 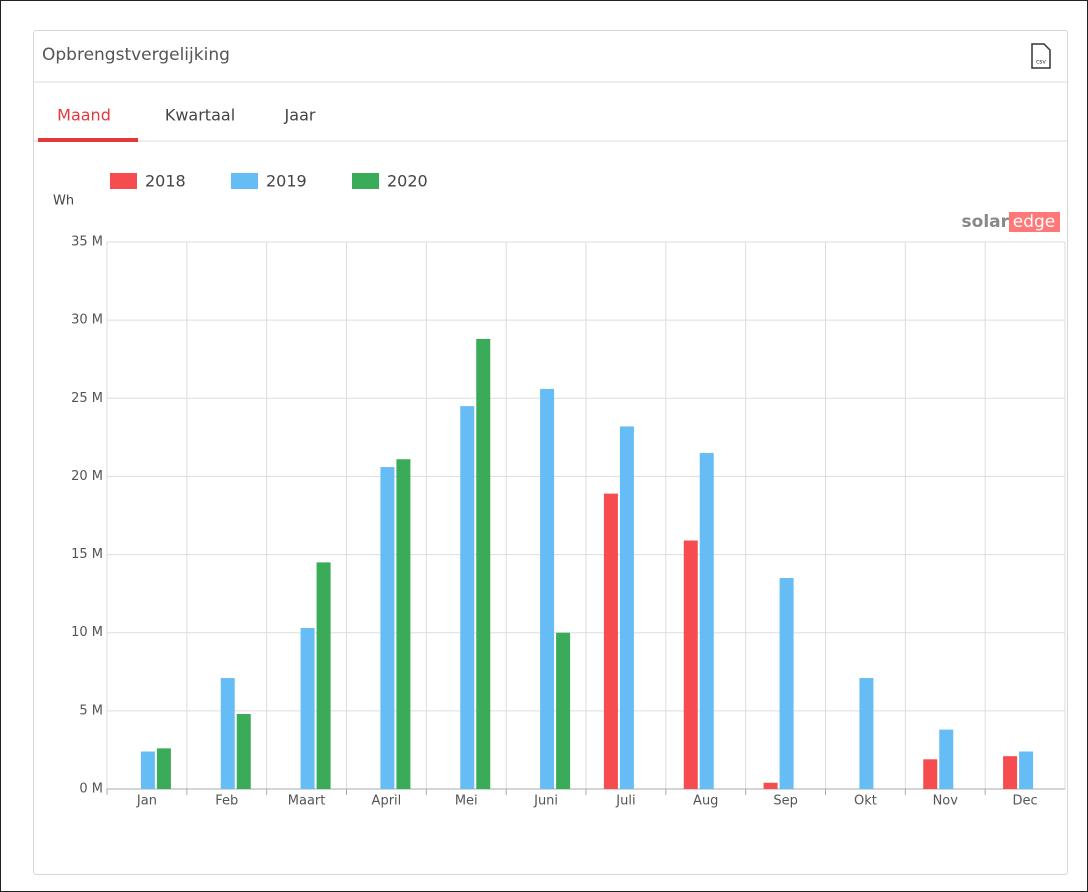 I want to click on x-tick-label: Dec, so click(x=1025, y=801).